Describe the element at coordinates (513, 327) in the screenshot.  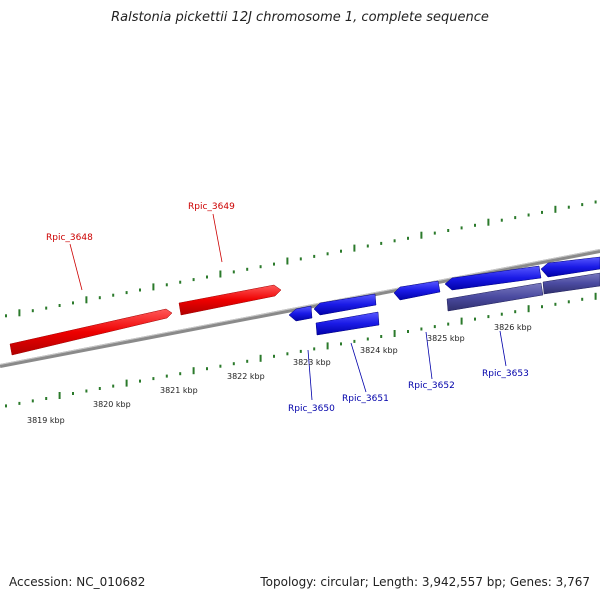
I see `kbp-label: 3826 kbp` at that location.